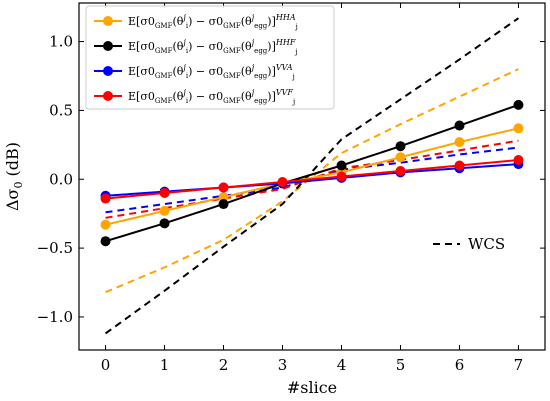 Image resolution: width=550 pixels, height=401 pixels. What do you see at coordinates (12, 199) in the screenshot?
I see `y-axis-label-main: Δσ` at bounding box center [12, 199].